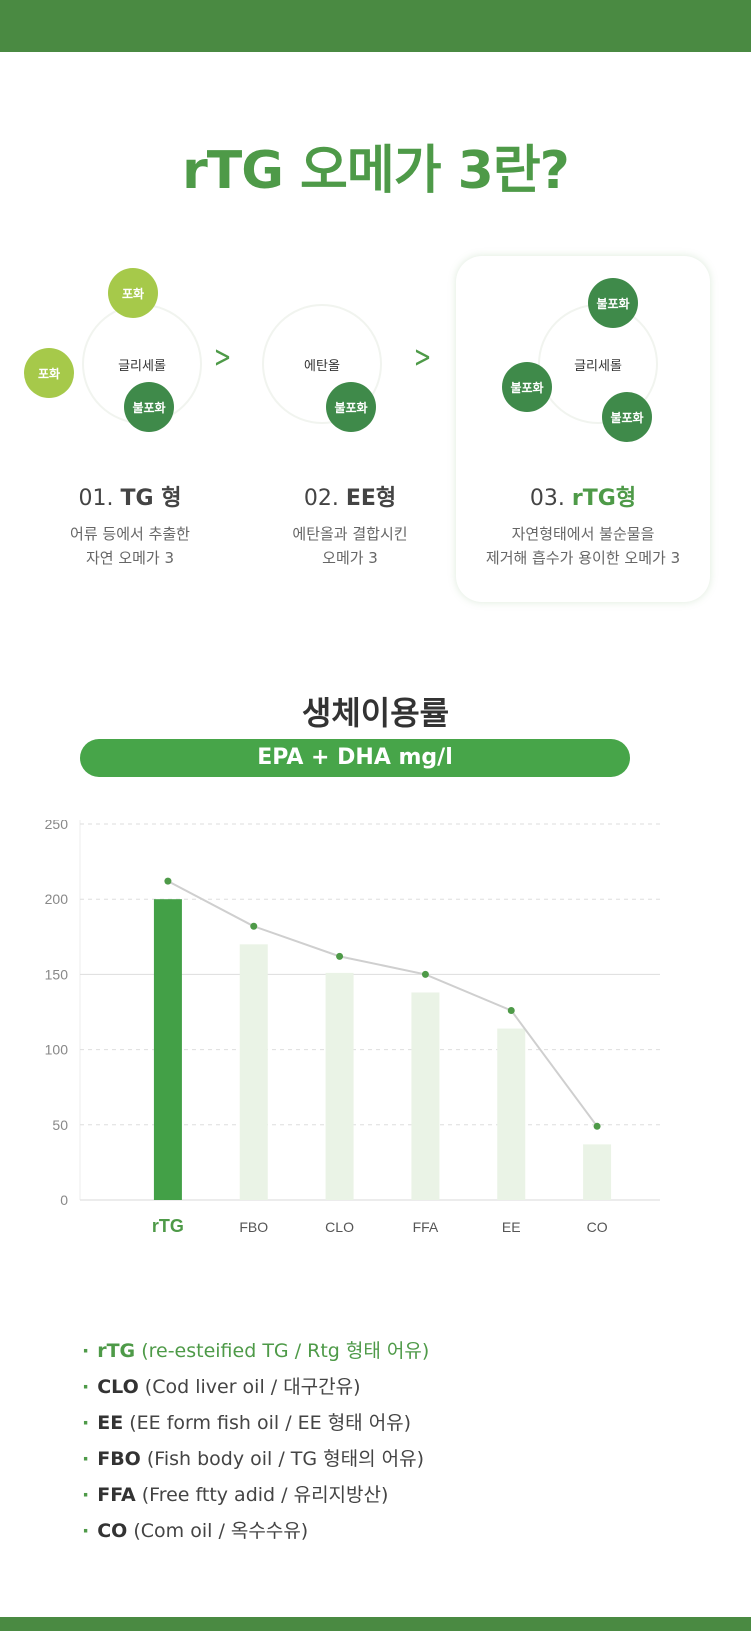 This screenshot has height=1631, width=751. I want to click on bar-clo, so click(339, 1086).